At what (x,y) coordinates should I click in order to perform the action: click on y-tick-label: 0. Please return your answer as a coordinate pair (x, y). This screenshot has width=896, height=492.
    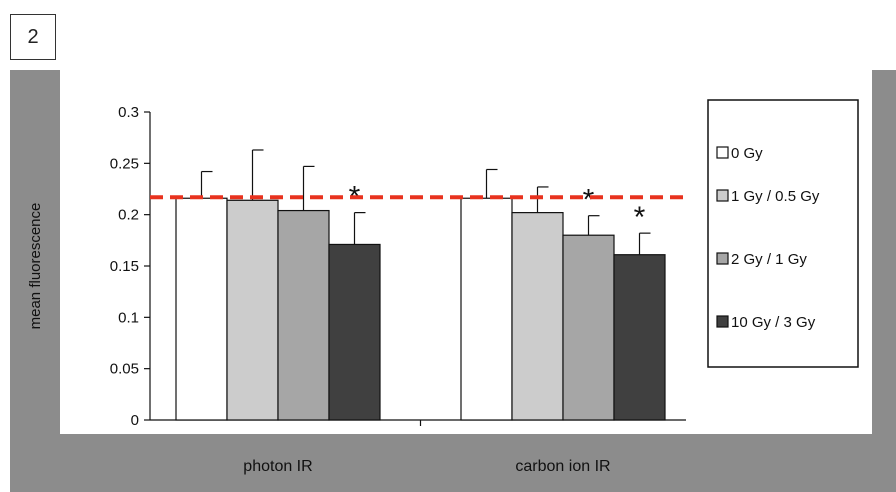
    Looking at the image, I should click on (135, 420).